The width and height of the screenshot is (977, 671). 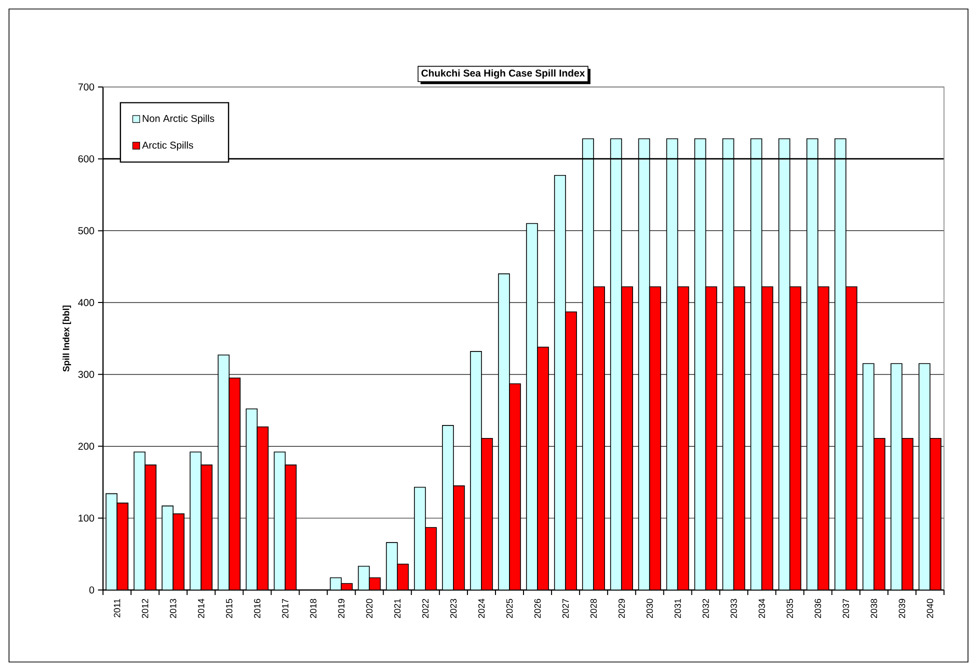 I want to click on y-tick-label: 100, so click(x=86, y=518).